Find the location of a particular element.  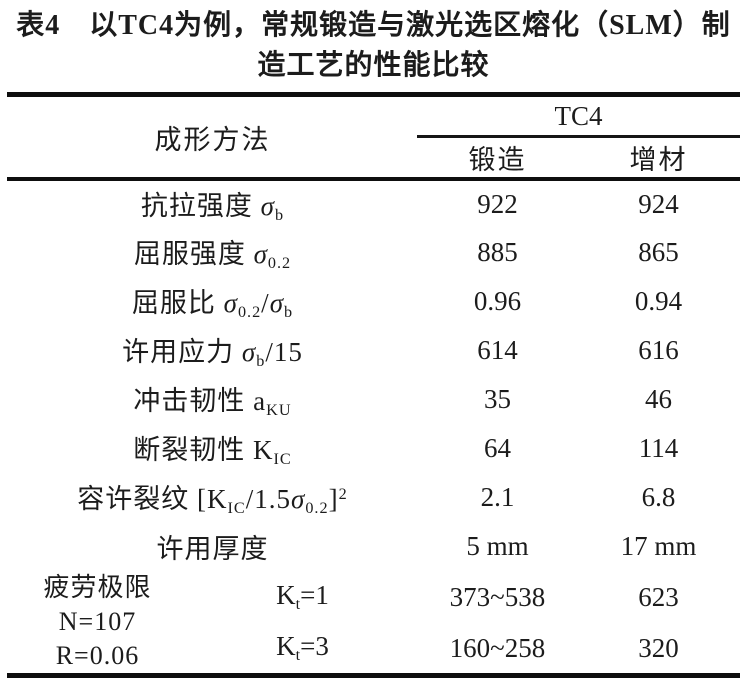

table-row: 屈服强度 σ0.2 885 865 is located at coordinates (373, 252).